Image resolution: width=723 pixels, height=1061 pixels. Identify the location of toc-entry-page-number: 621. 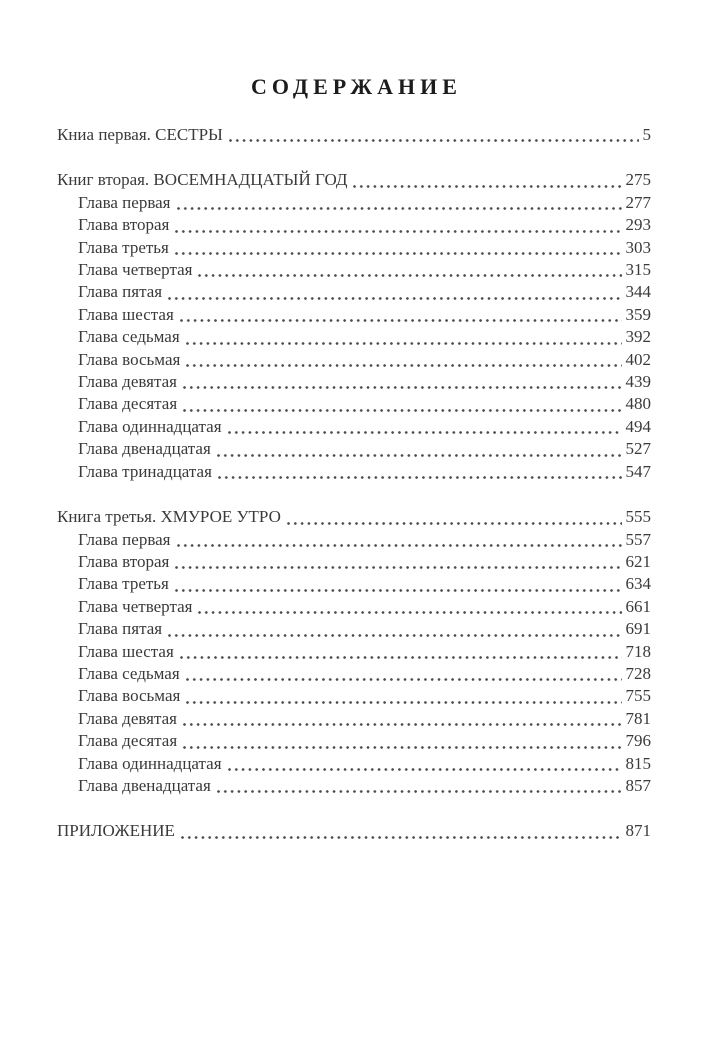
(638, 561).